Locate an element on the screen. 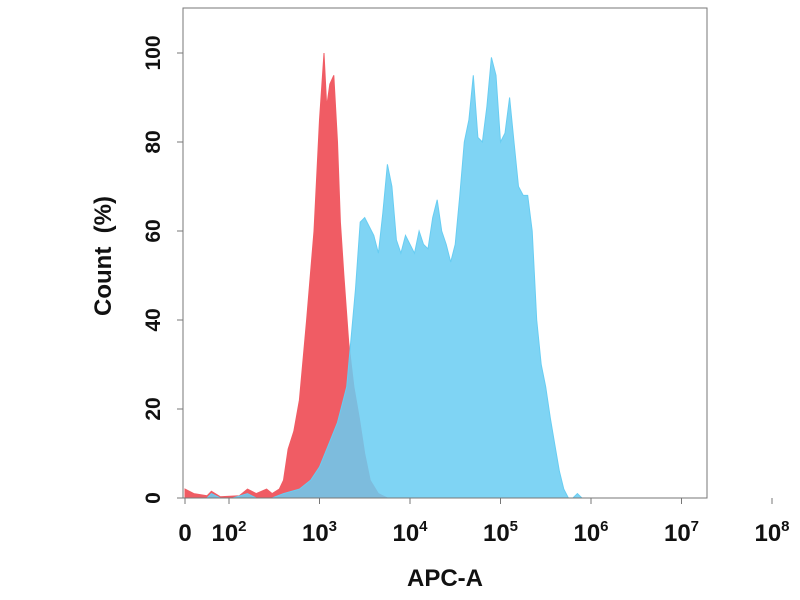 The height and width of the screenshot is (600, 800). x-tick-label: 10² is located at coordinates (228, 532).